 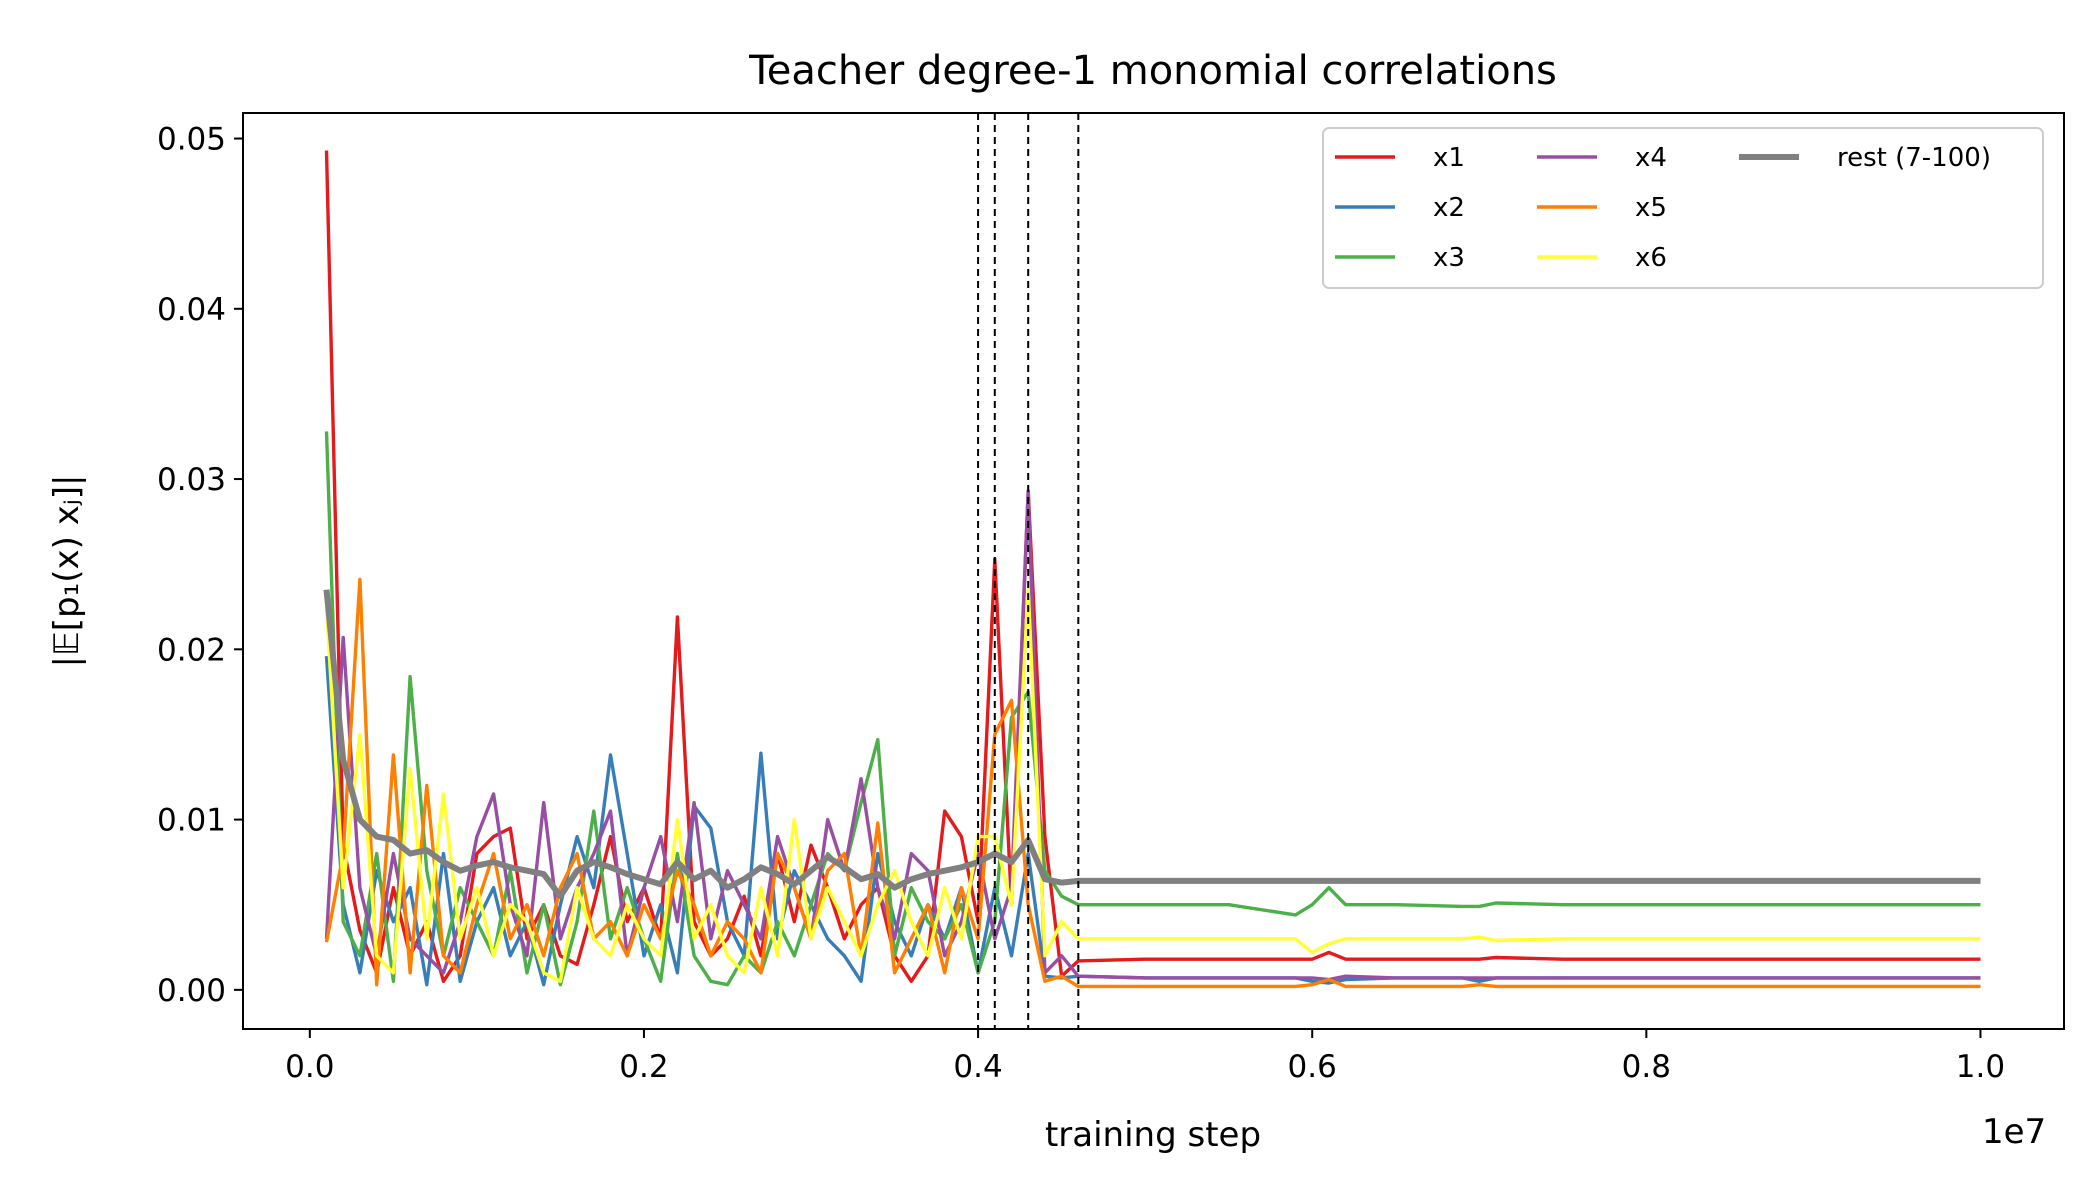 I want to click on x-axis-offset-label: 1e7, so click(x=2014, y=1132).